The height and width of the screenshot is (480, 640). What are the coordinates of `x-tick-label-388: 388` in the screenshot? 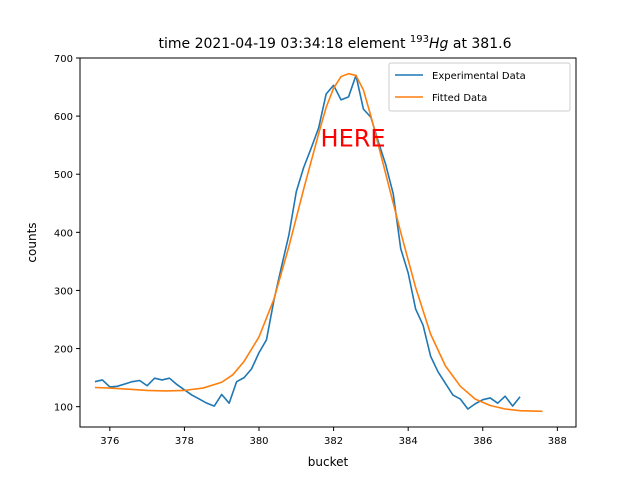 It's located at (557, 441).